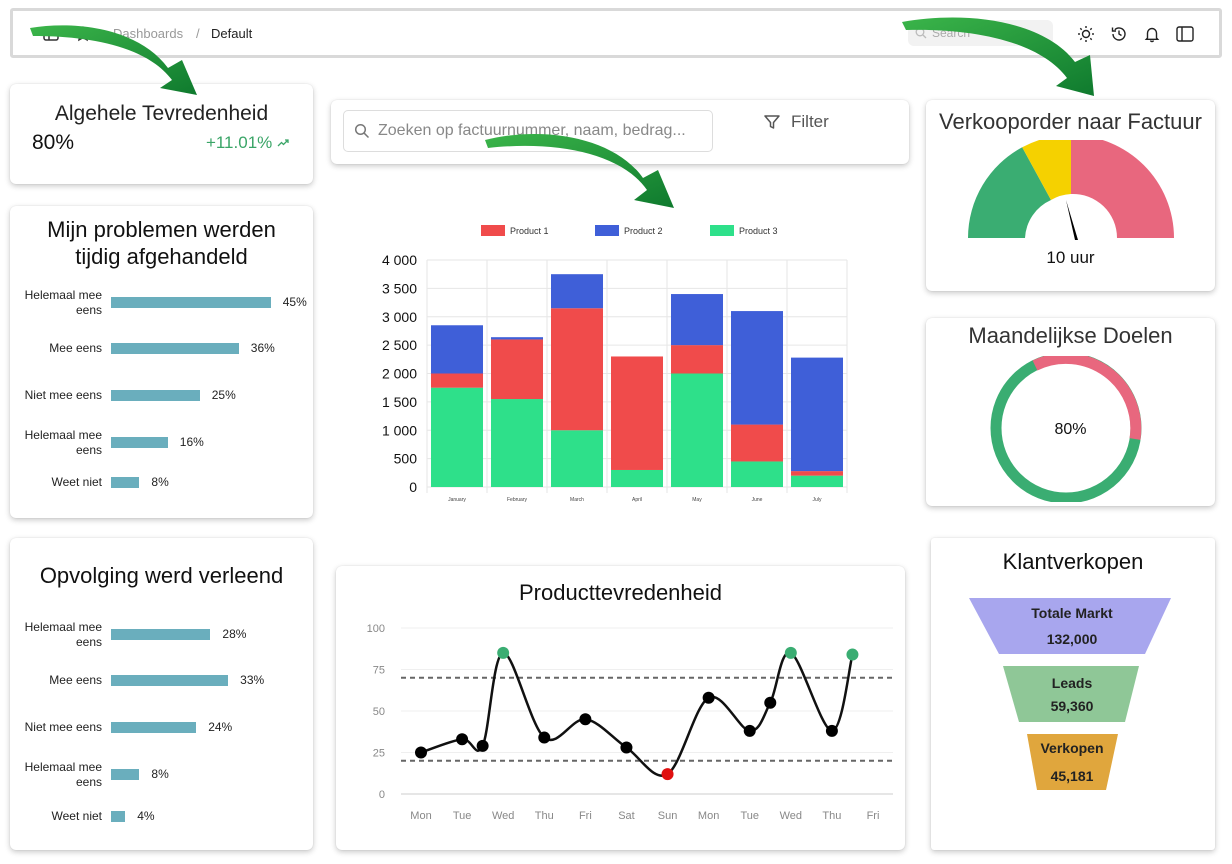 Image resolution: width=1232 pixels, height=864 pixels. Describe the element at coordinates (1072, 613) in the screenshot. I see `funnel-label: Totale Markt` at that location.